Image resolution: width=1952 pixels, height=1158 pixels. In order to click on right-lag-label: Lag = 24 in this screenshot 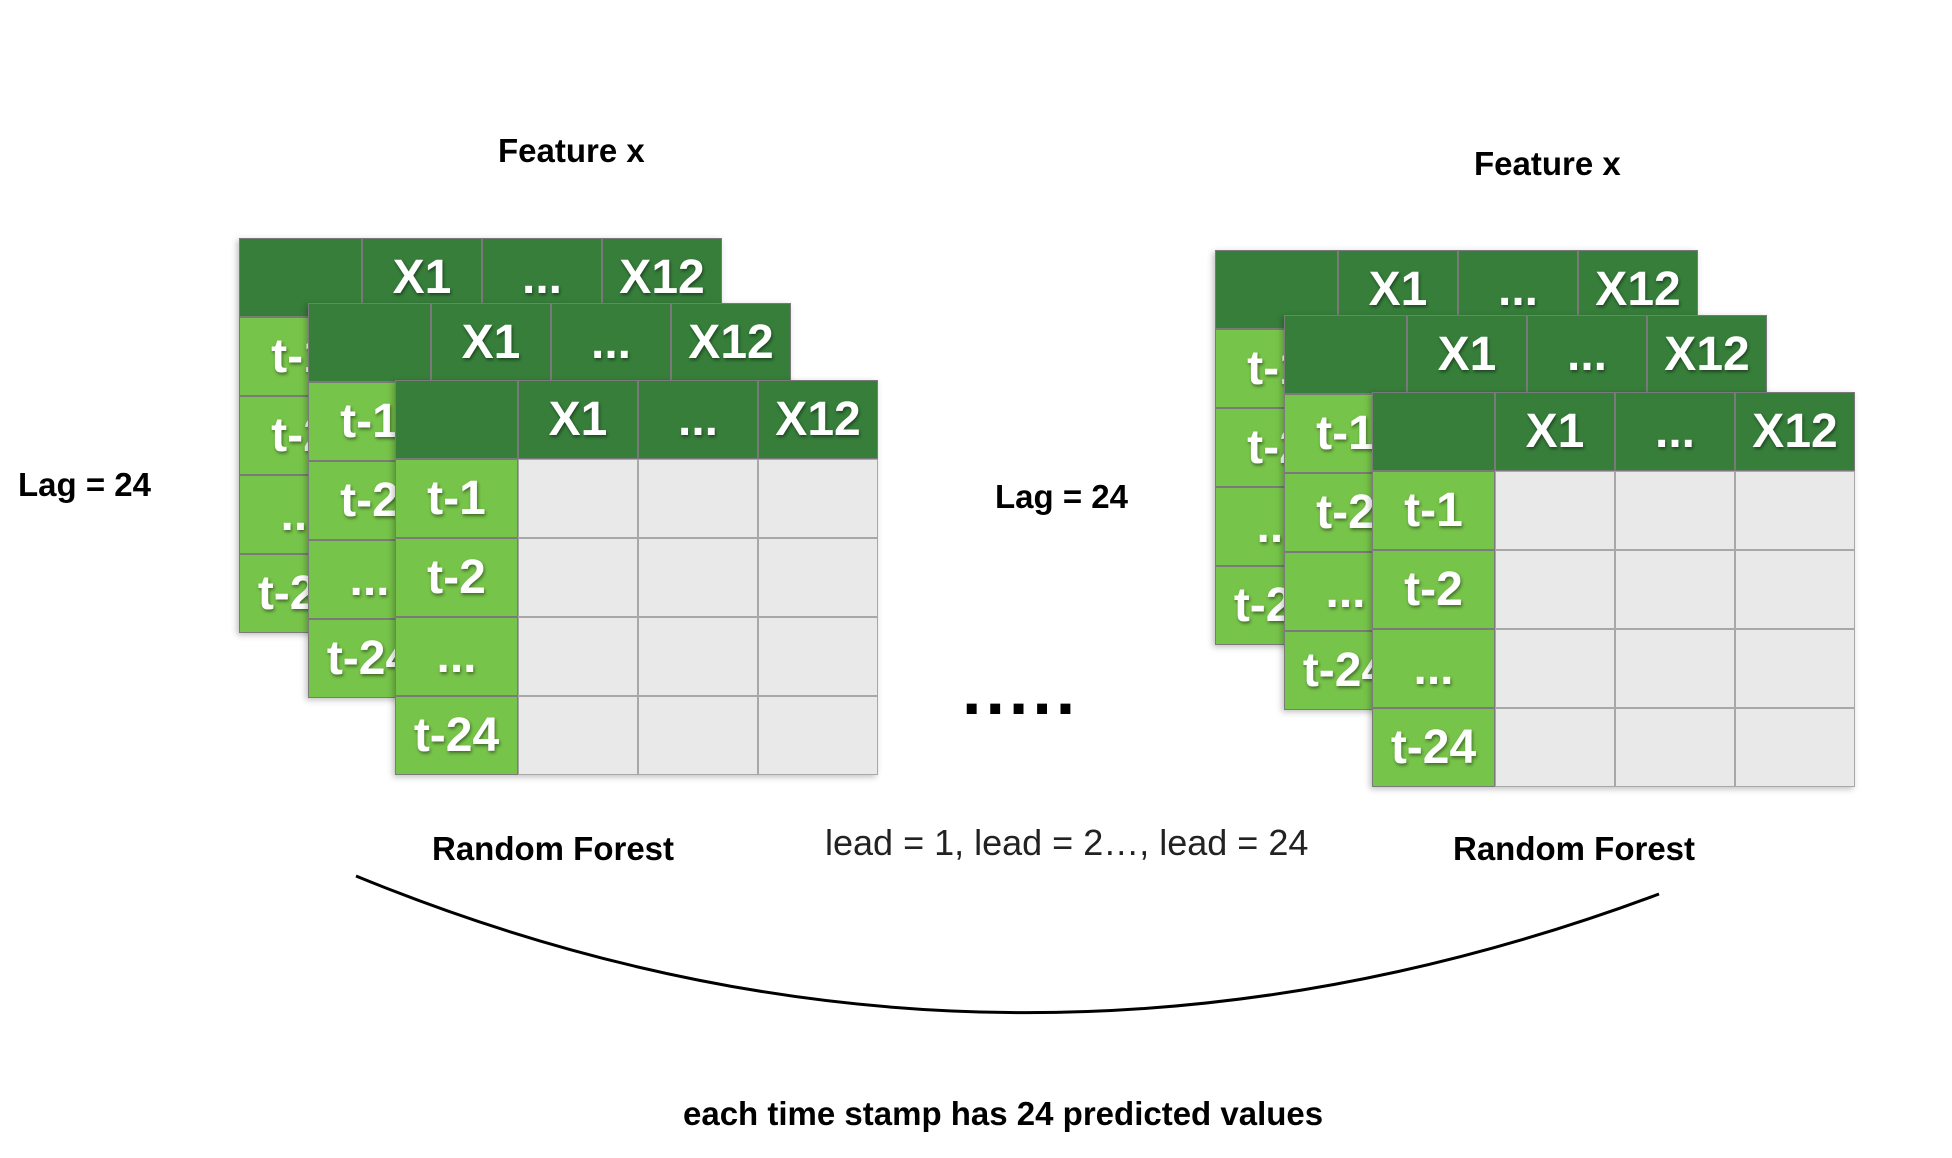, I will do `click(1061, 496)`.